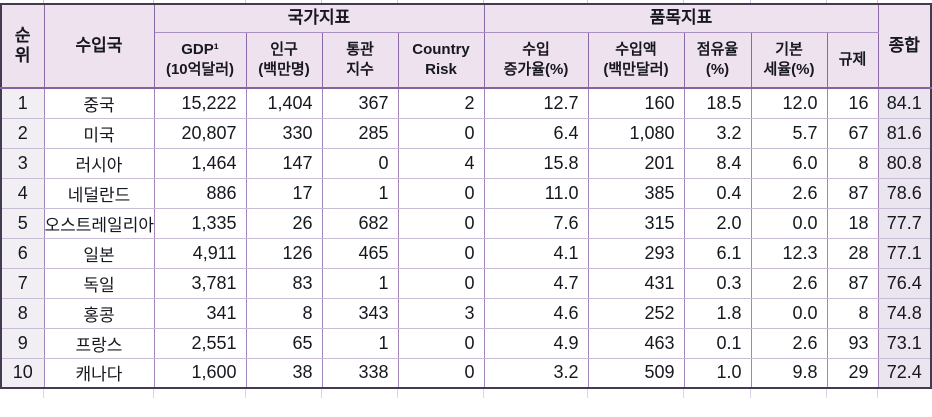  What do you see at coordinates (536, 163) in the screenshot?
I see `cell-import-growth: 15.8` at bounding box center [536, 163].